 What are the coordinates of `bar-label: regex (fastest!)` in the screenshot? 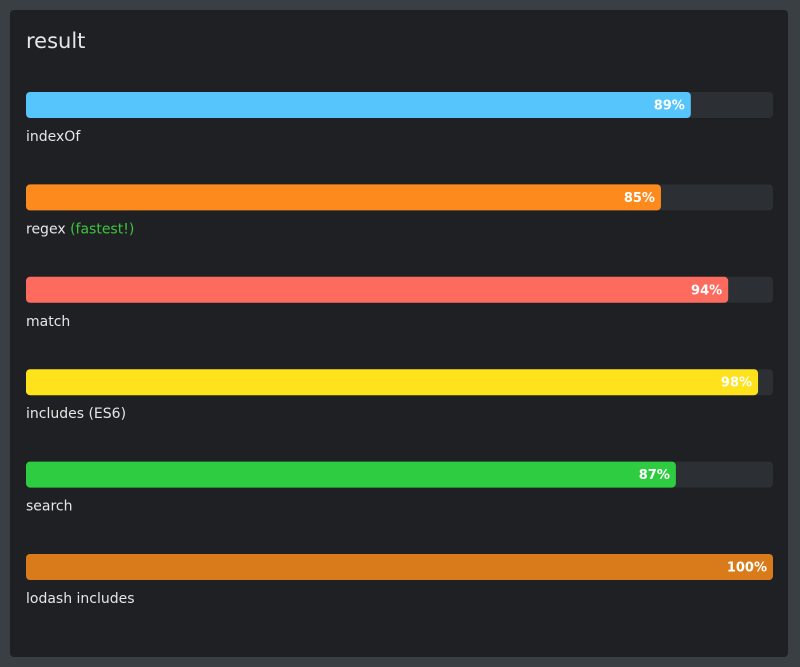 It's located at (80, 229).